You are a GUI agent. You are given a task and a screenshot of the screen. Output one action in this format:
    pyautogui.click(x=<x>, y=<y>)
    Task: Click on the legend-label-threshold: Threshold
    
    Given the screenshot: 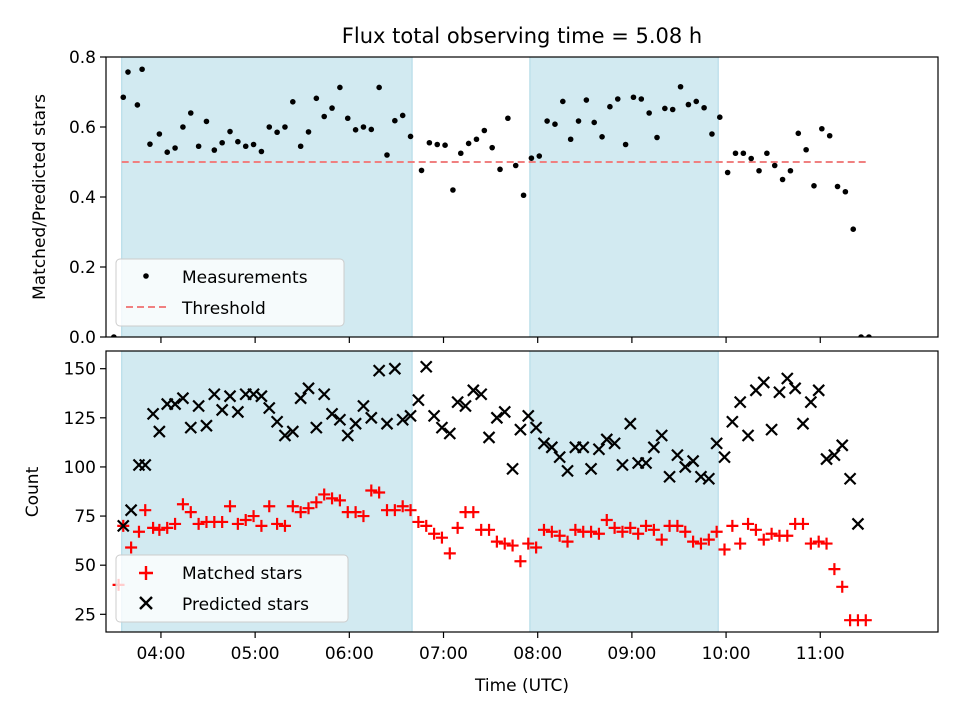 What is the action you would take?
    pyautogui.click(x=223, y=309)
    